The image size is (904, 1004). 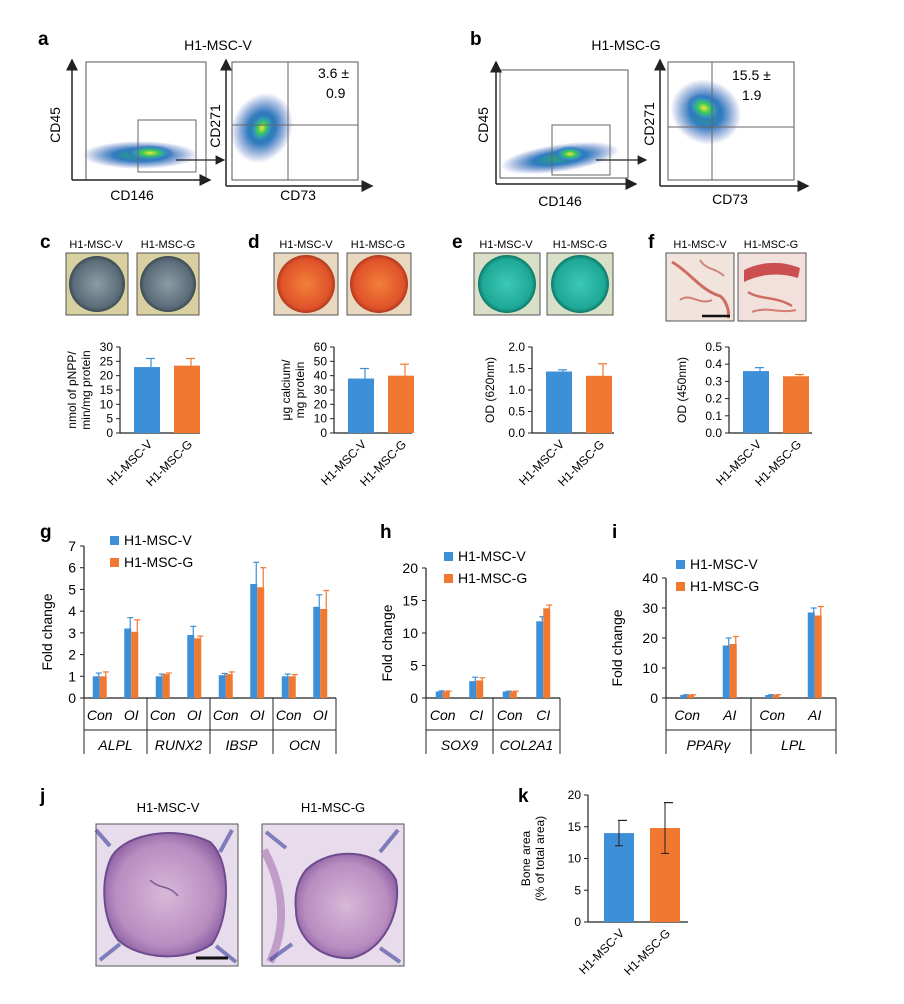 I want to click on y-tick-label-h: 20, so click(x=410, y=568).